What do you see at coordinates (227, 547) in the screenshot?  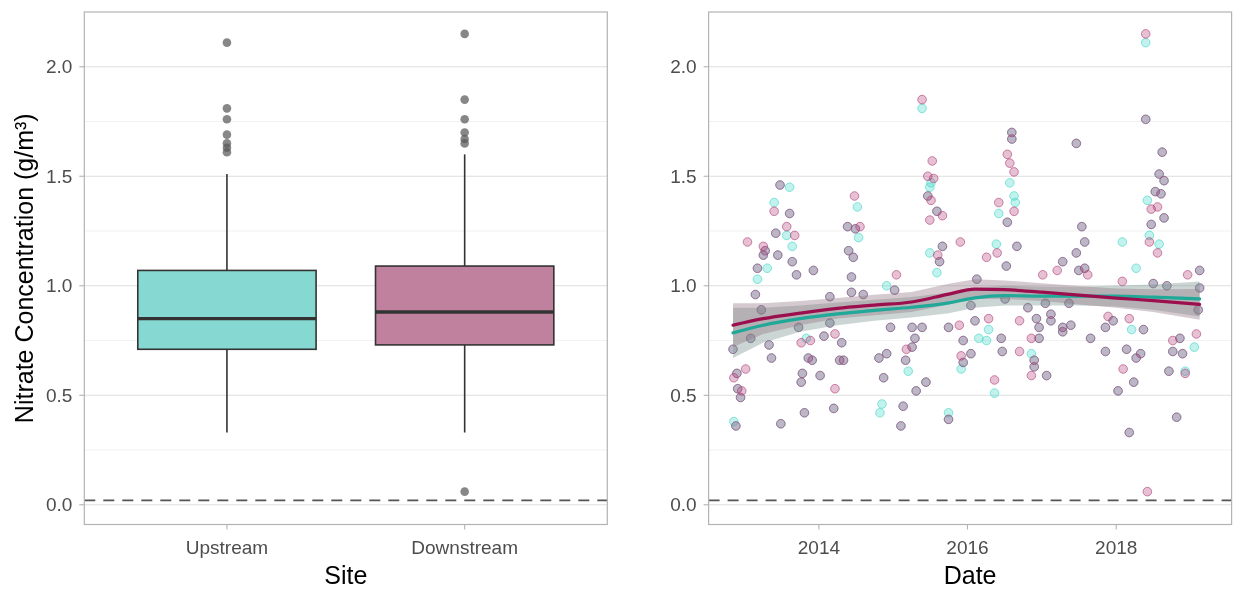 I see `x-tick-label: Upstream` at bounding box center [227, 547].